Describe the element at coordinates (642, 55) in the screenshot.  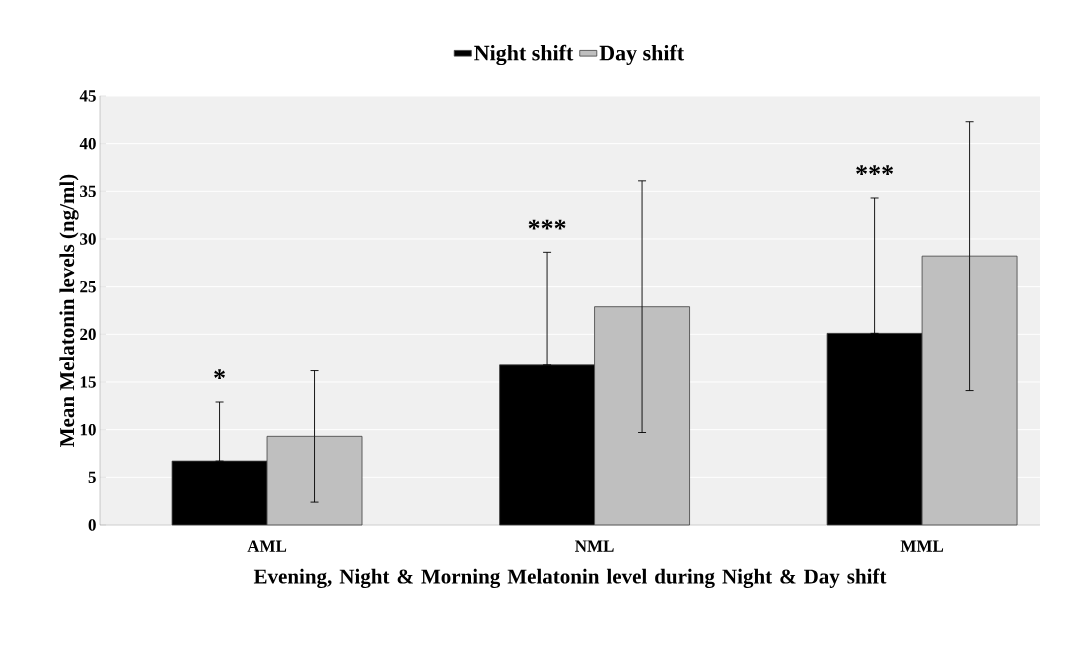
I see `legend-label: Day shift` at that location.